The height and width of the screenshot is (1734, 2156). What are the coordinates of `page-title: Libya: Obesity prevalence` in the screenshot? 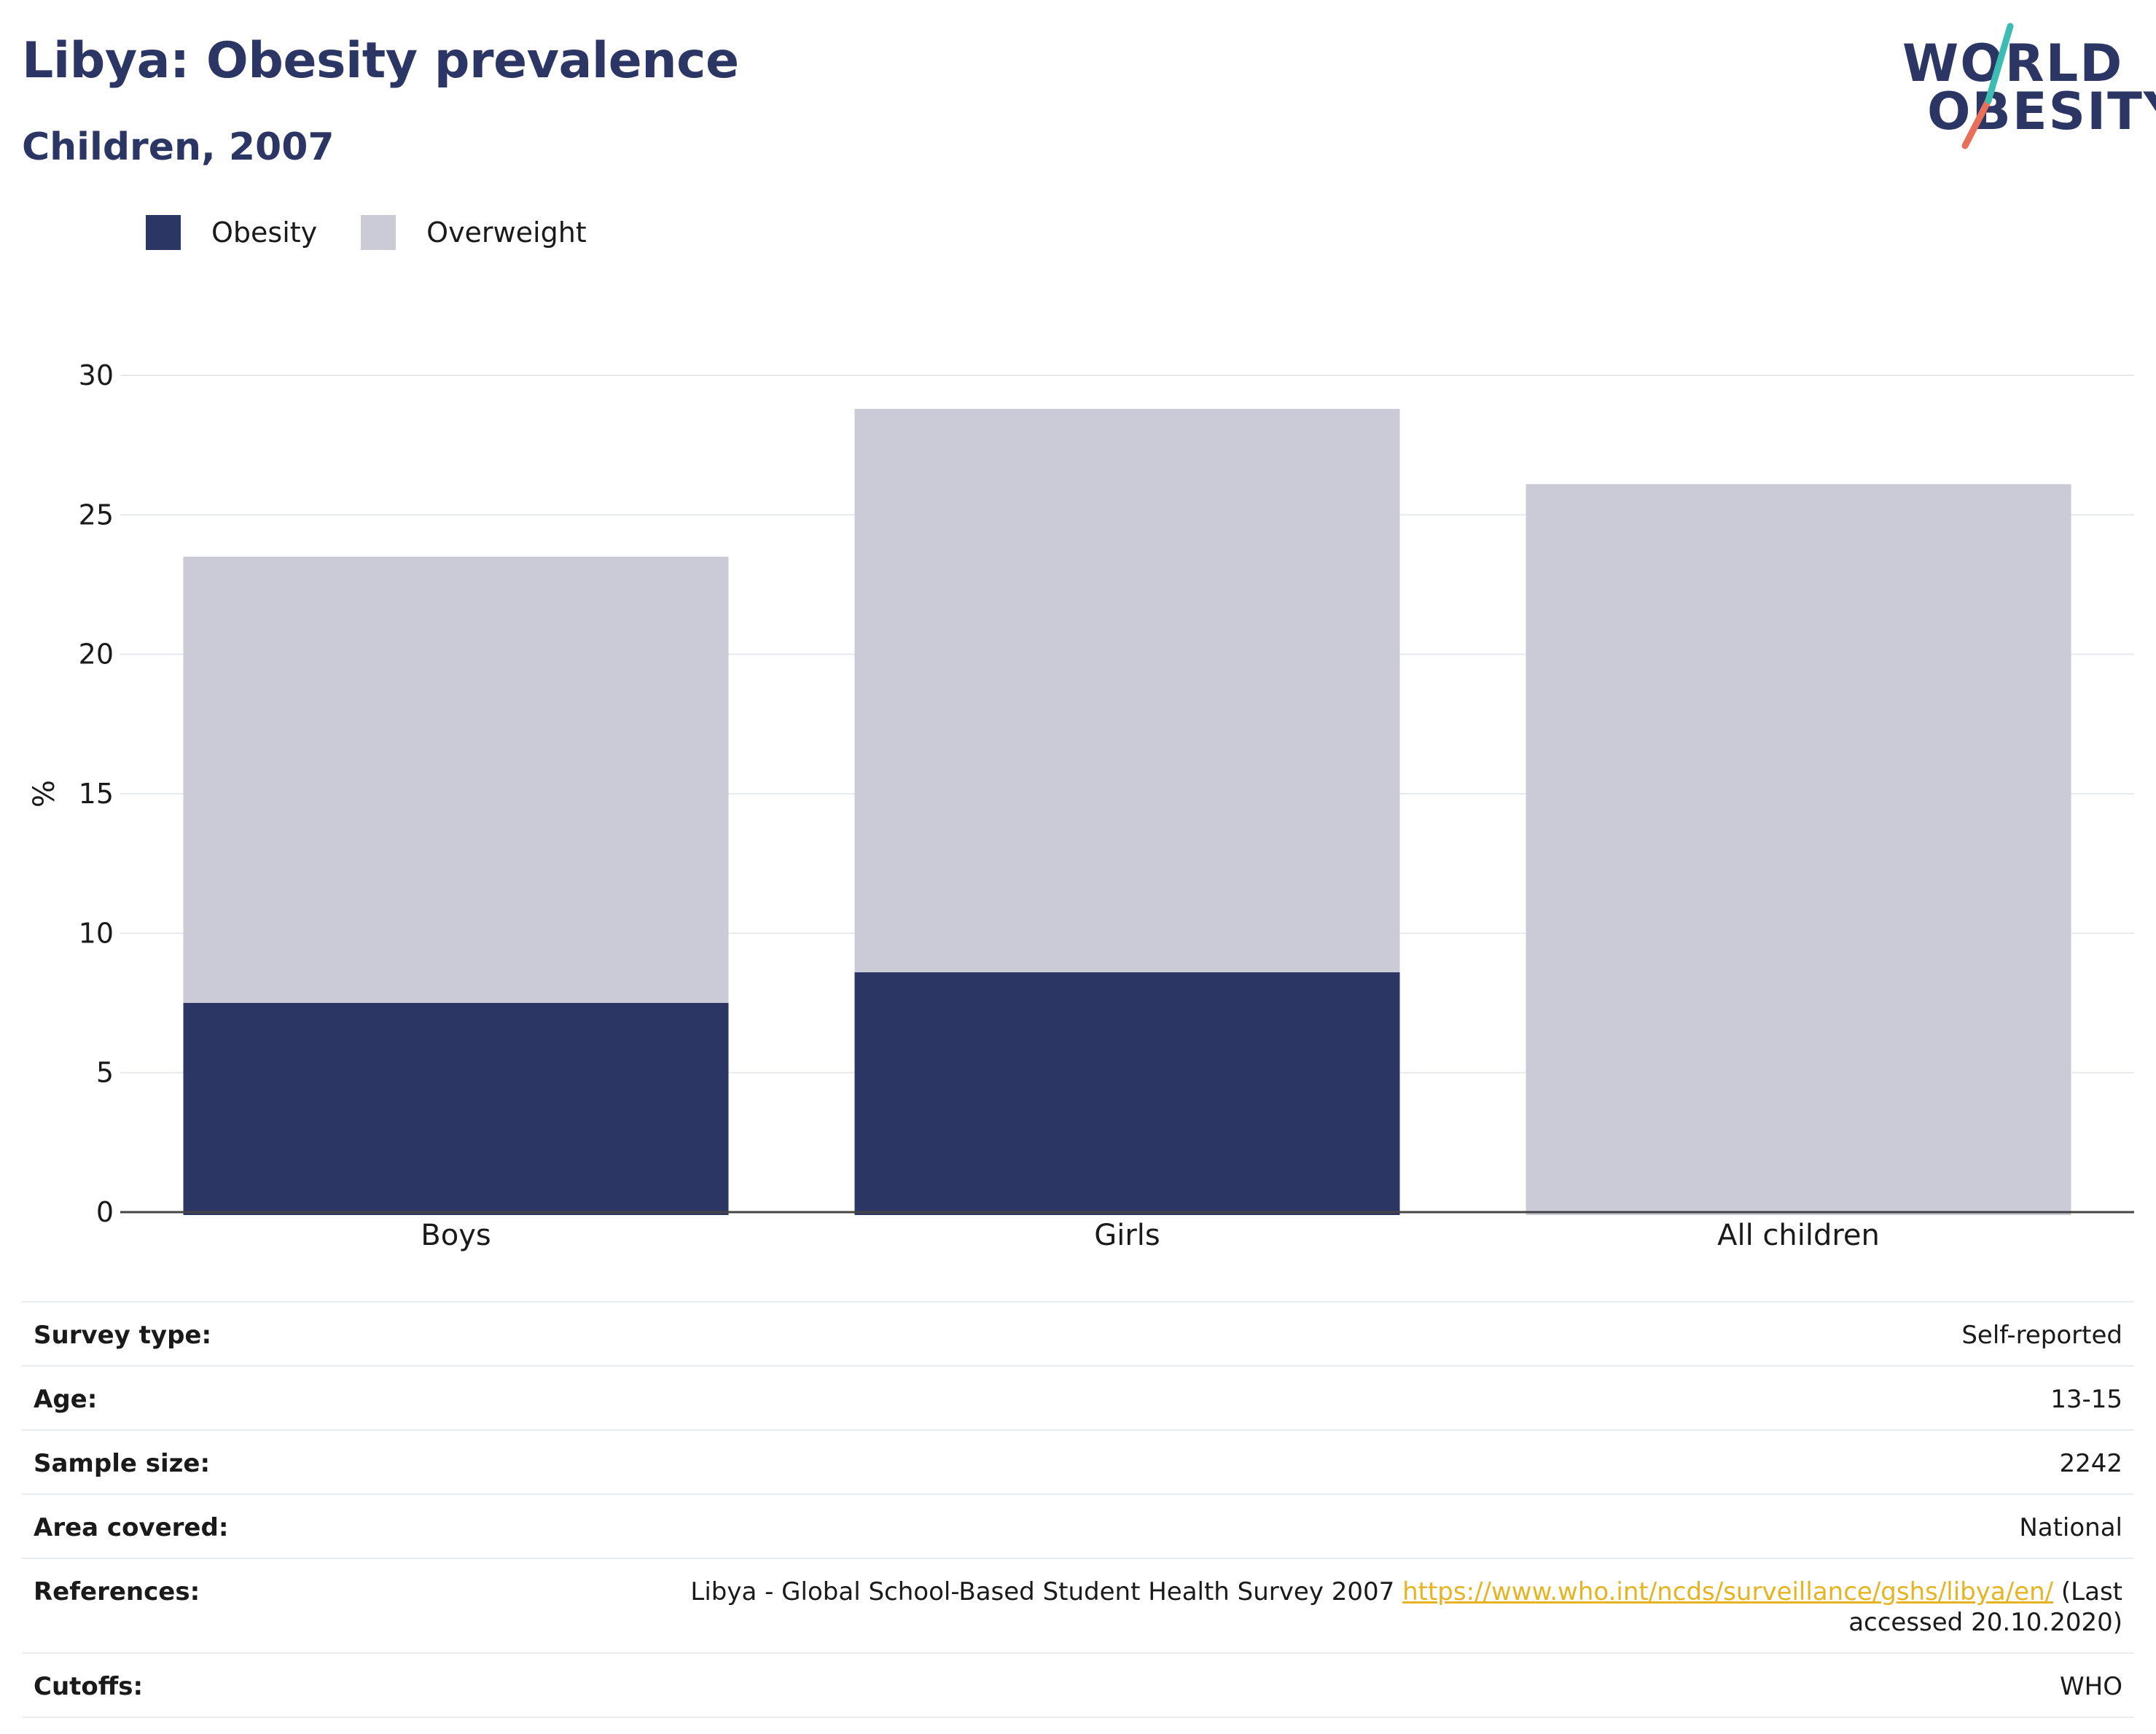 It's located at (380, 61).